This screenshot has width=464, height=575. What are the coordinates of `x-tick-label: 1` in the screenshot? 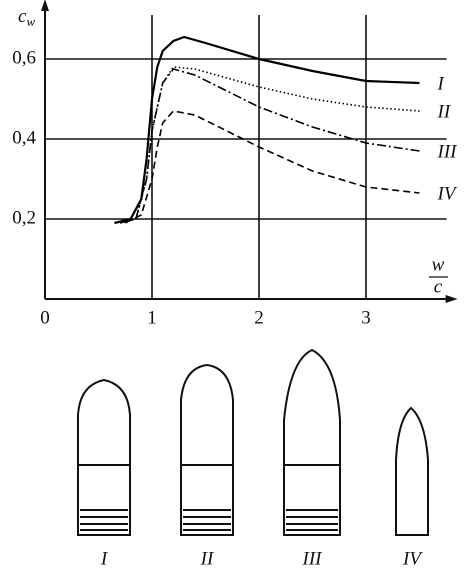 It's located at (152, 317).